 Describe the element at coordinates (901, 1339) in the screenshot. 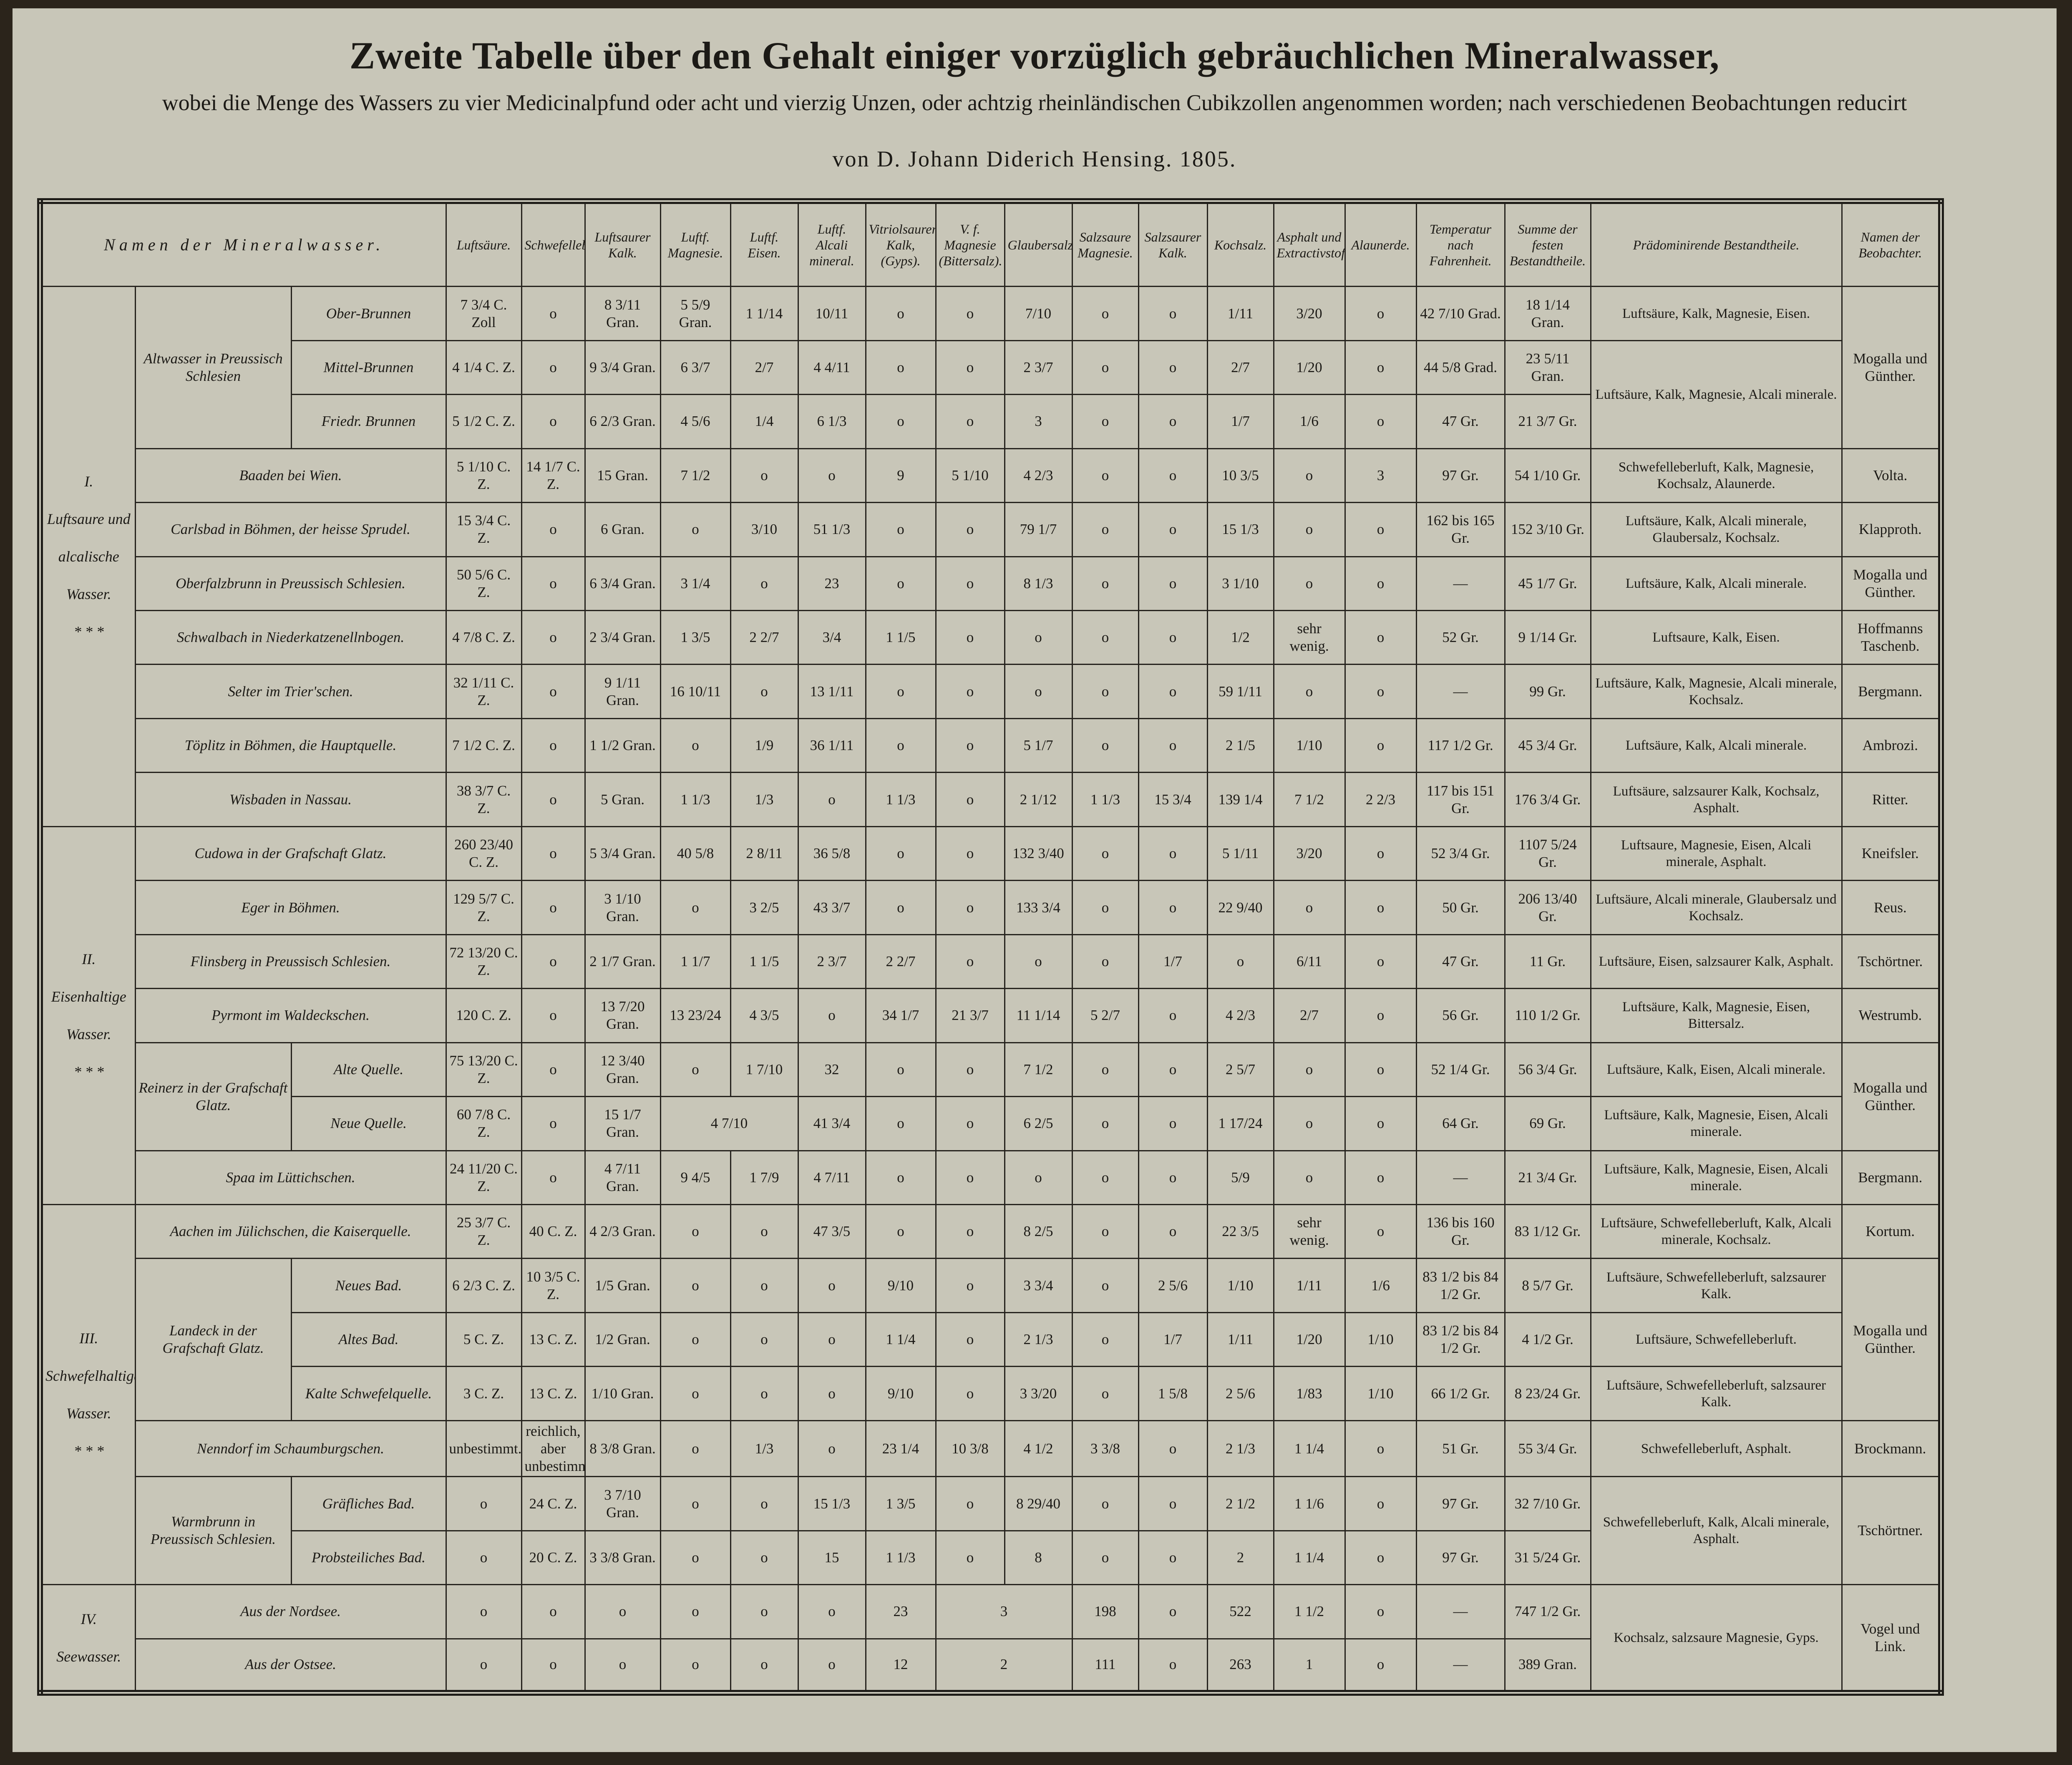

I see `value-cell: 1 1/4` at that location.